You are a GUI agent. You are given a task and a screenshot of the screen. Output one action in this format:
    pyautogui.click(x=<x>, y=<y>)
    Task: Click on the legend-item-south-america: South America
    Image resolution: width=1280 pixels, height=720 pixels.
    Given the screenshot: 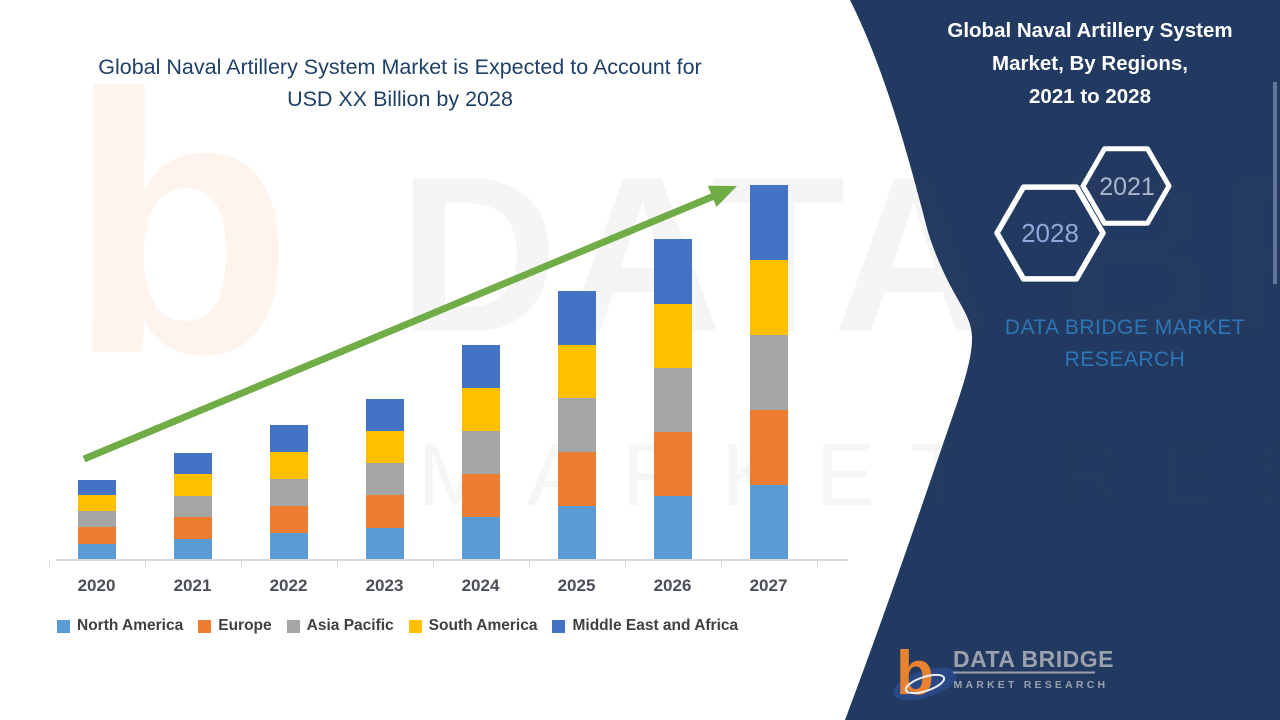 What is the action you would take?
    pyautogui.click(x=473, y=626)
    